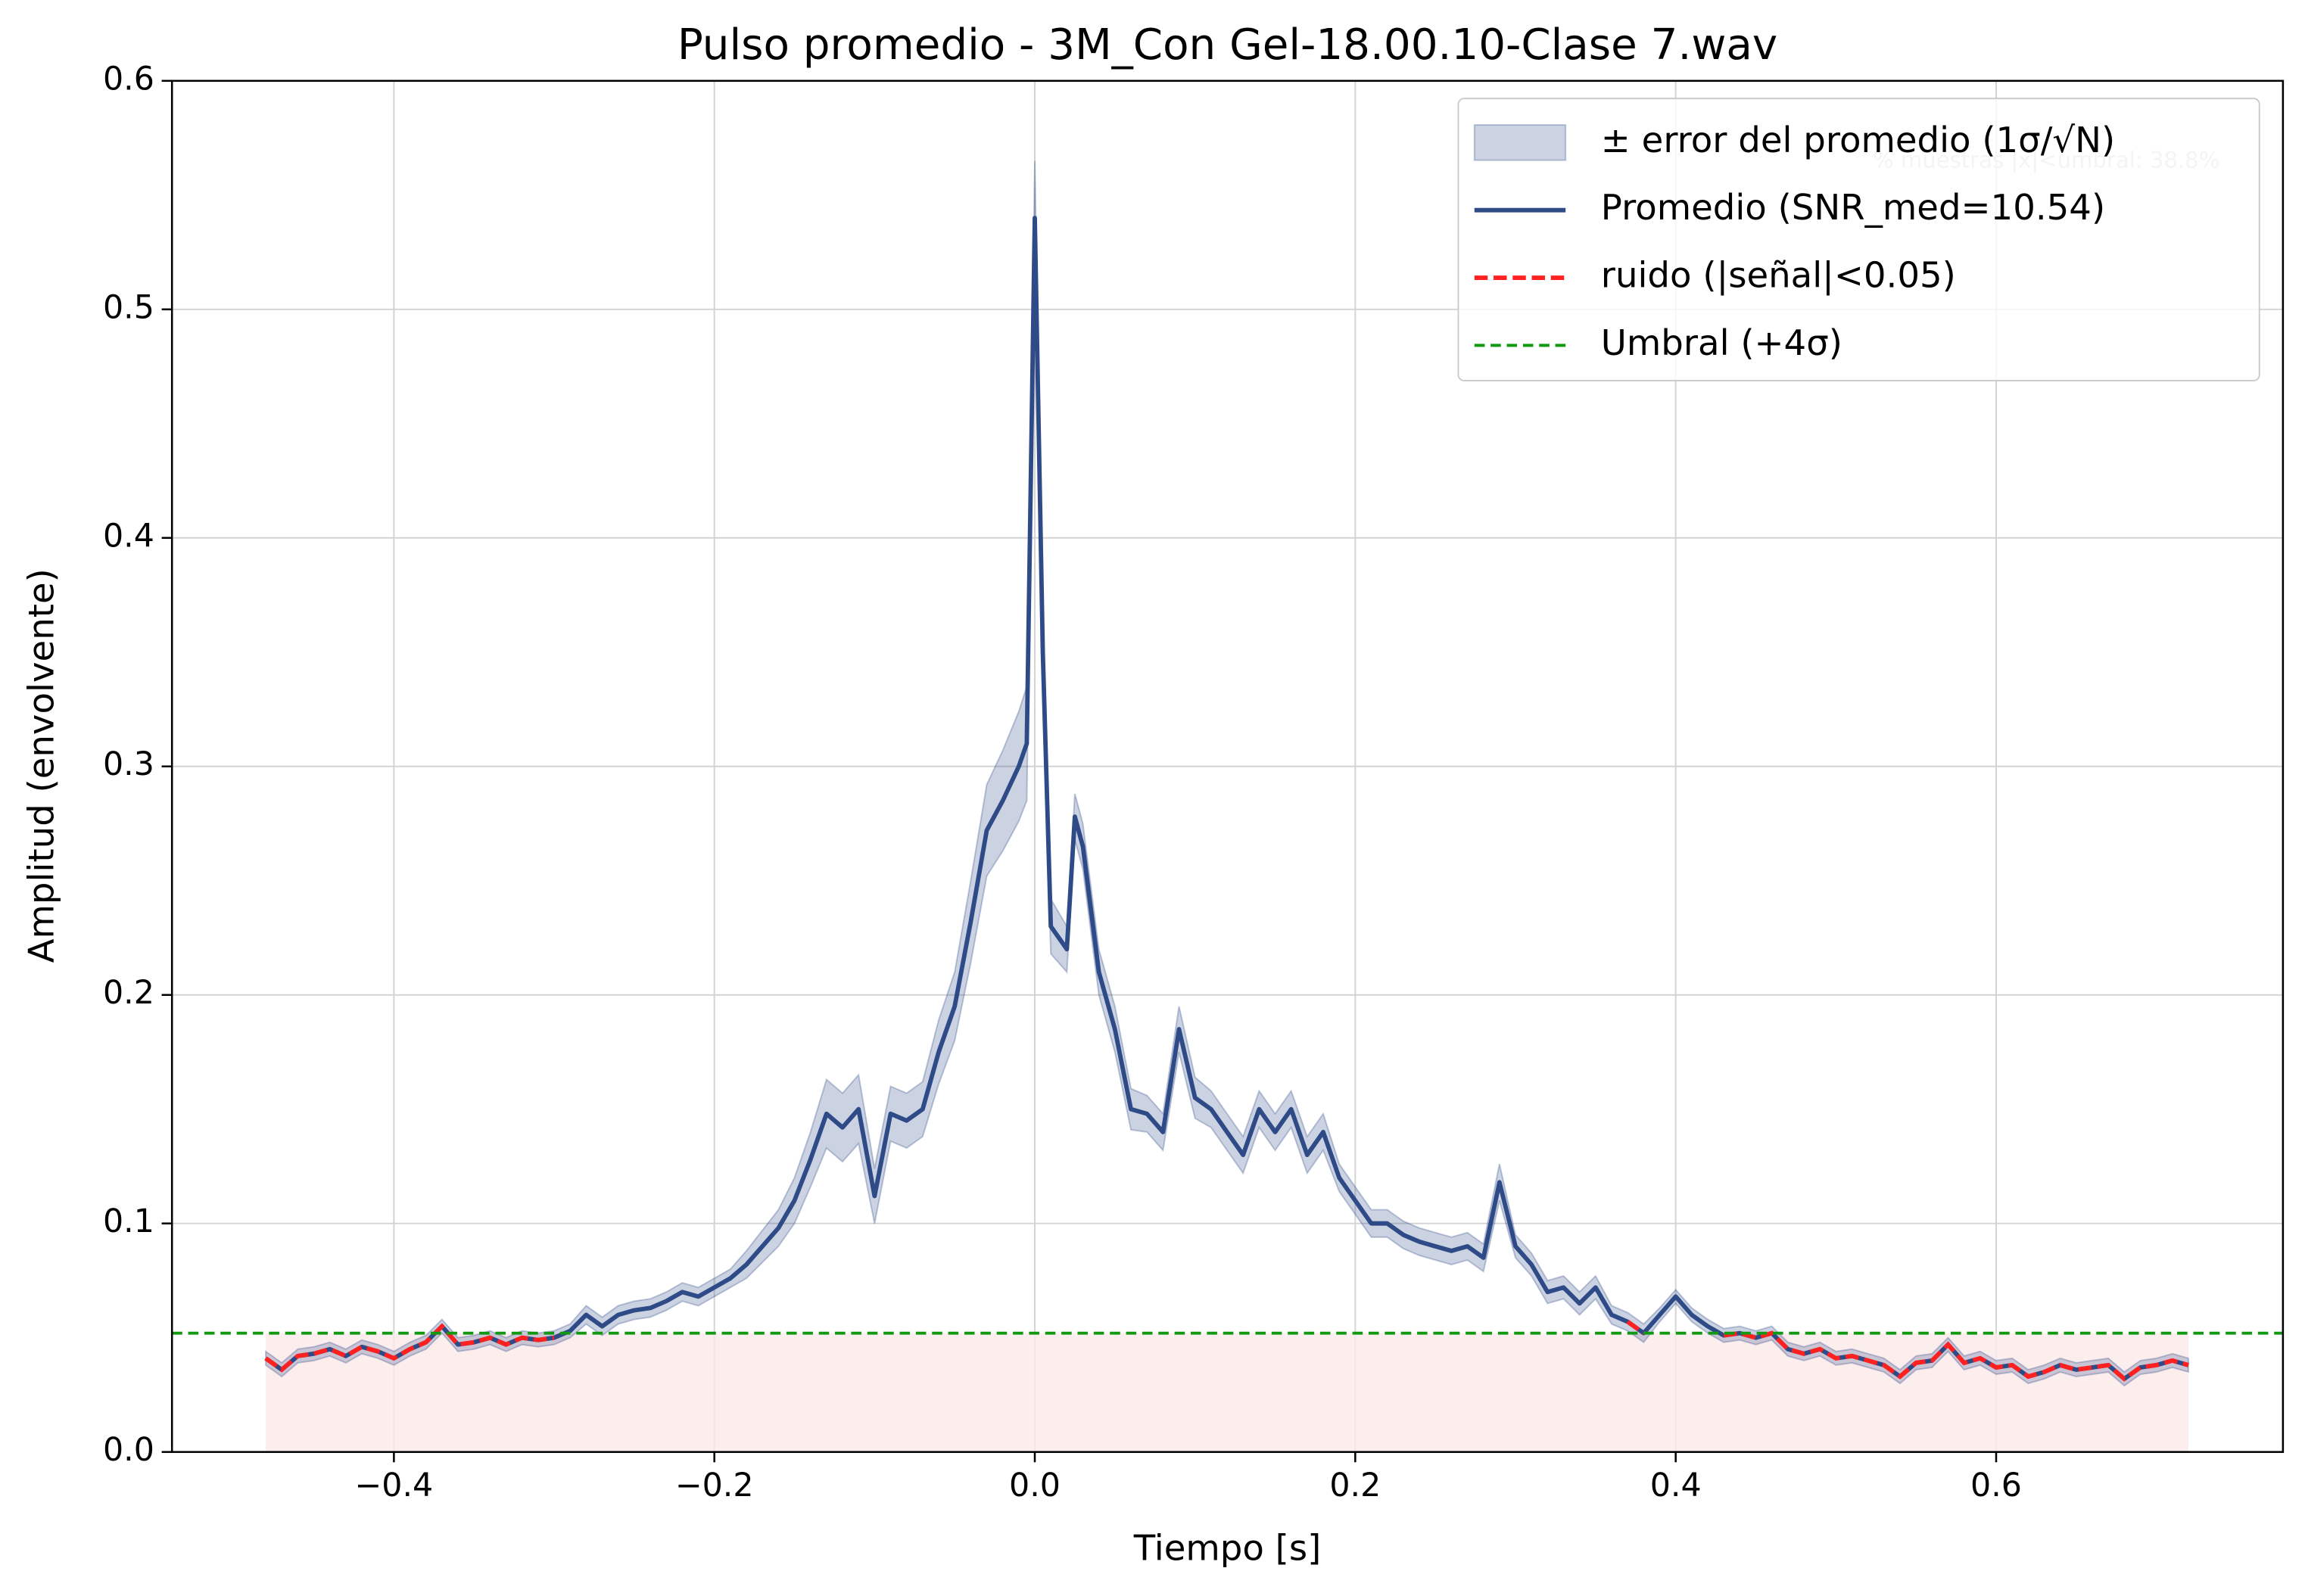 The height and width of the screenshot is (1596, 2305). Describe the element at coordinates (1355, 1485) in the screenshot. I see `x-tick-label: 0.2` at that location.